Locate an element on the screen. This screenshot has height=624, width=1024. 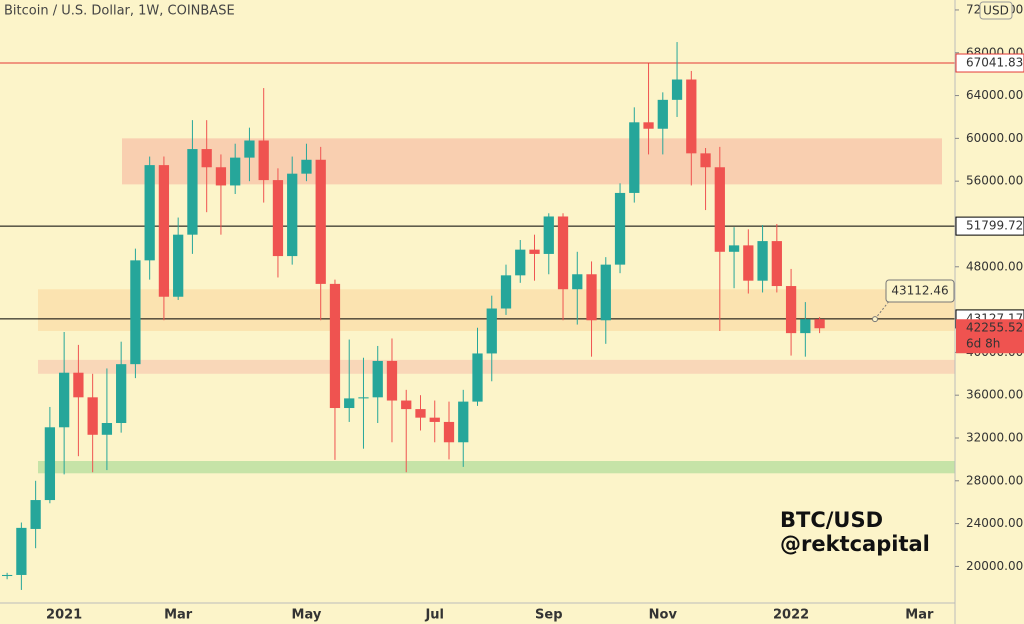
callout-leader is located at coordinates (882, 309).